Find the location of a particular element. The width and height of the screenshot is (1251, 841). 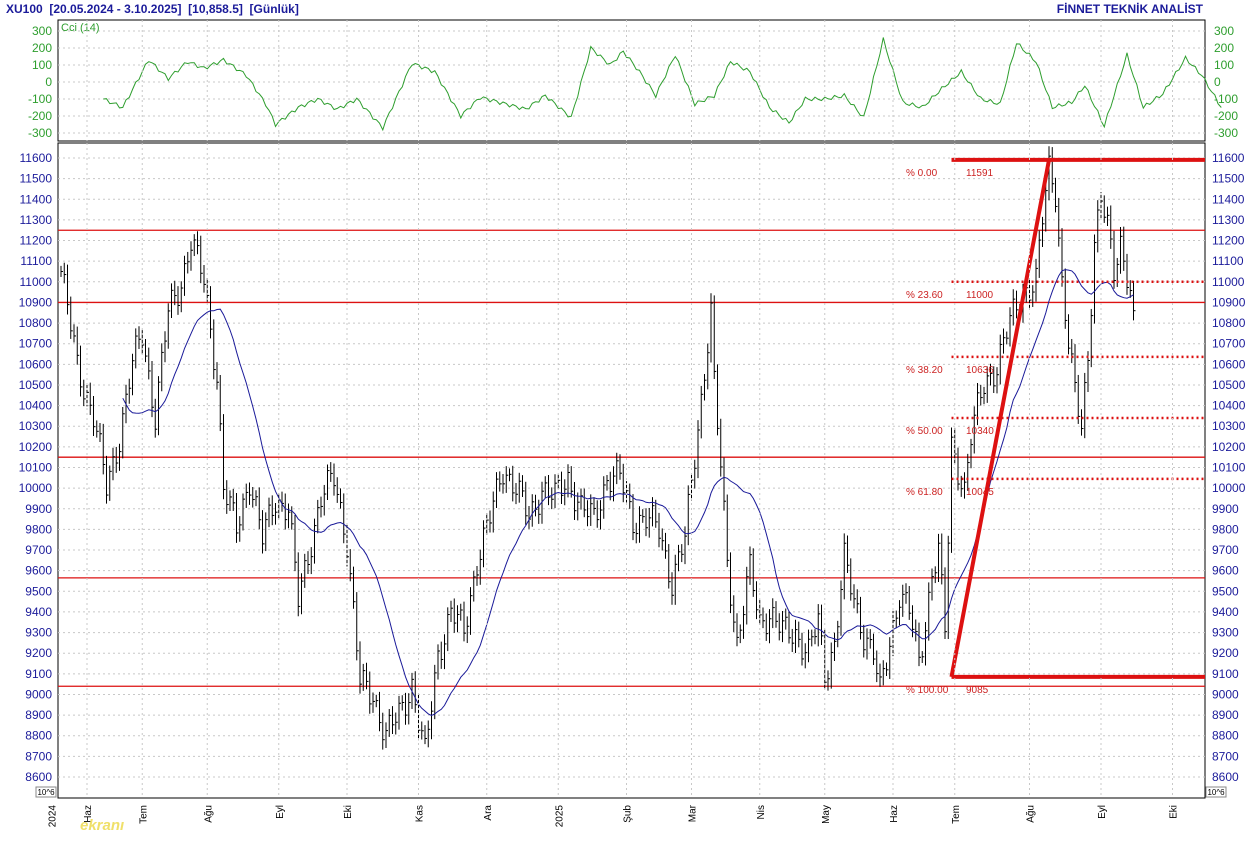

cci-tick-label-right: -300 is located at coordinates (1226, 133).